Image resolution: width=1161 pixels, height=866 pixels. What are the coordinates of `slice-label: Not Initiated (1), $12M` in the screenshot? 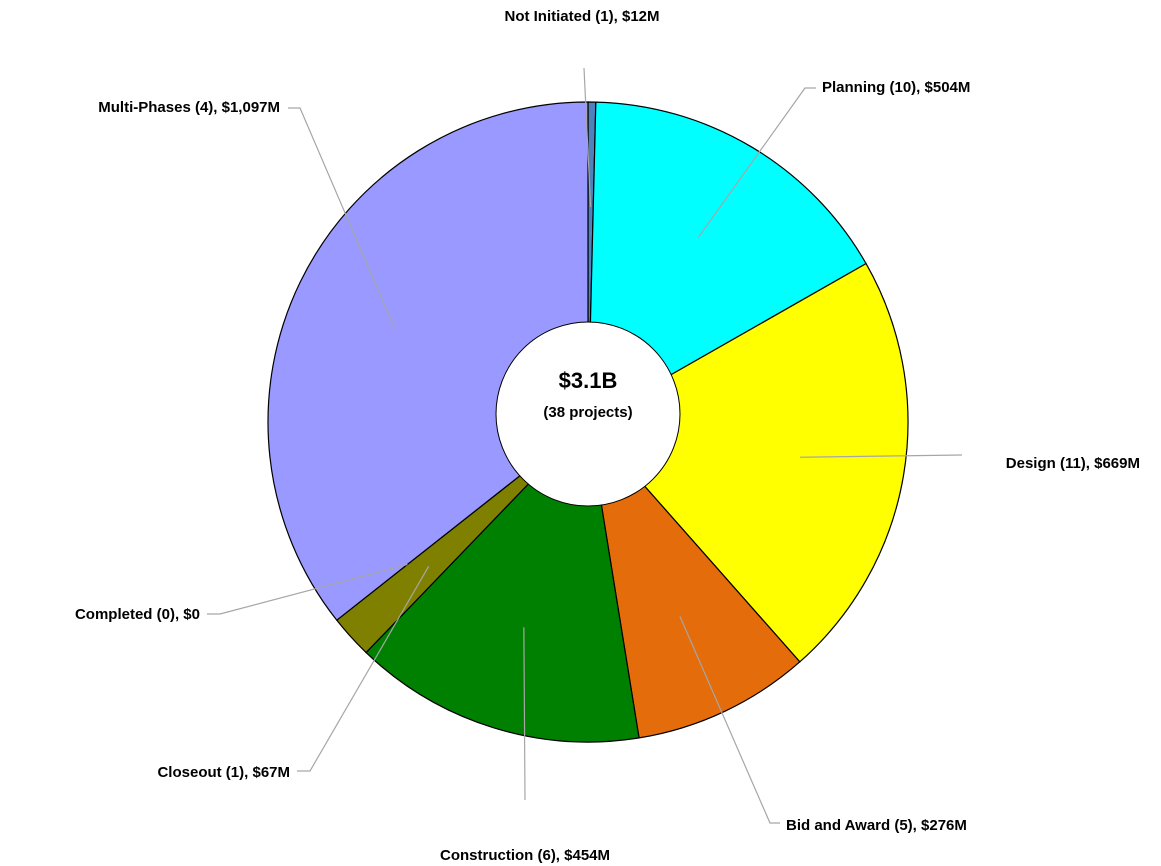 It's located at (581, 16).